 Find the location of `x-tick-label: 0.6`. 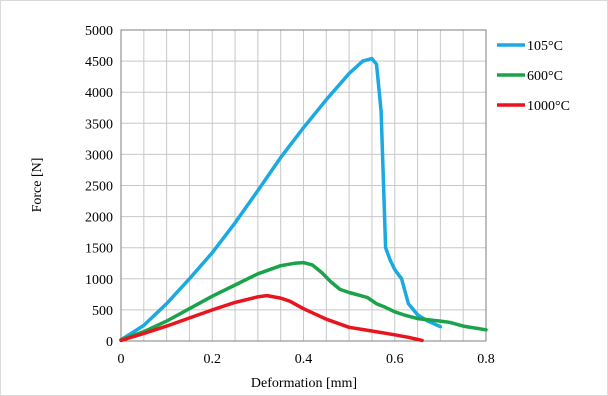

x-tick-label: 0.6 is located at coordinates (395, 359).